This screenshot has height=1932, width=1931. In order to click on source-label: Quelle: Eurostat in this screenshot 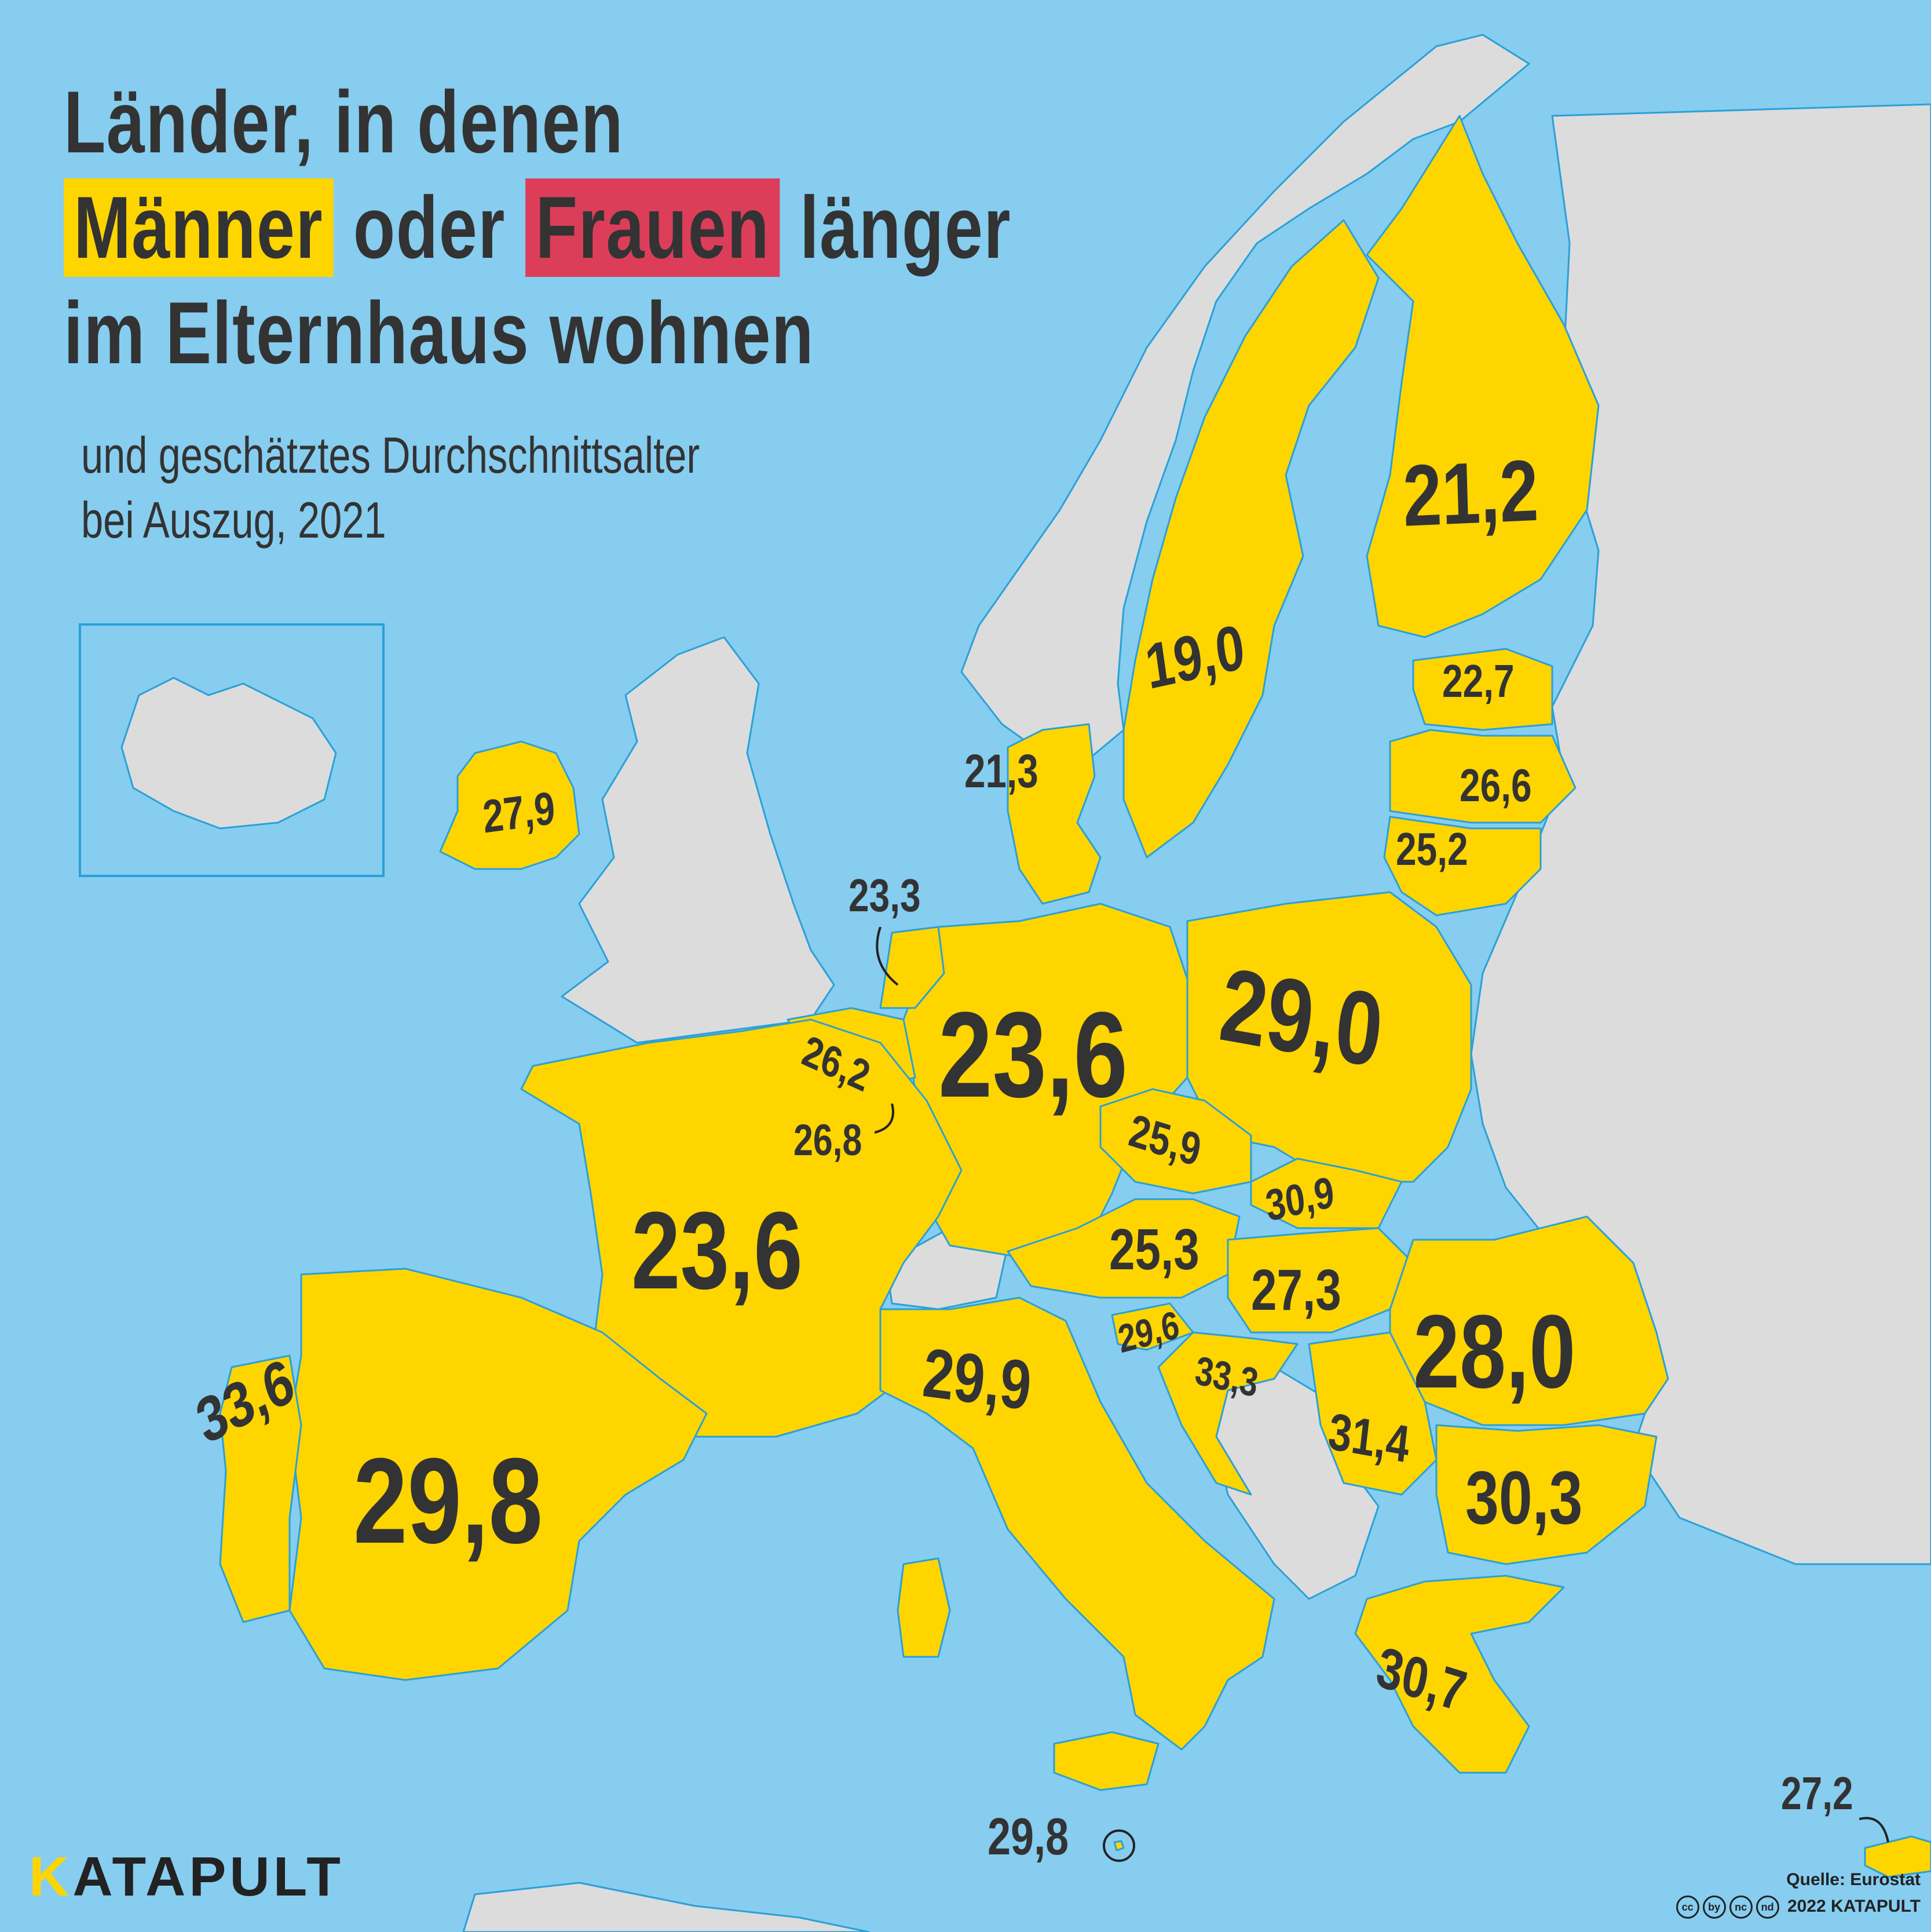, I will do `click(1854, 1880)`.